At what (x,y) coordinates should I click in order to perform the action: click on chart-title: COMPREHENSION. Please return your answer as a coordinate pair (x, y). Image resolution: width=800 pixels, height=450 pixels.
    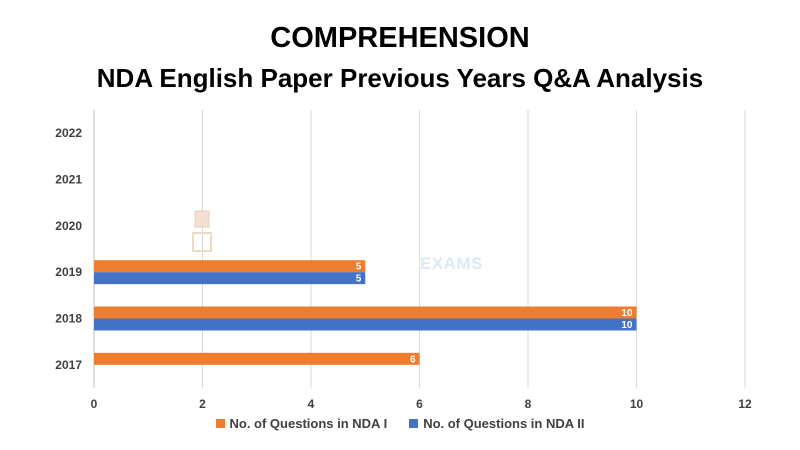
    Looking at the image, I should click on (400, 38).